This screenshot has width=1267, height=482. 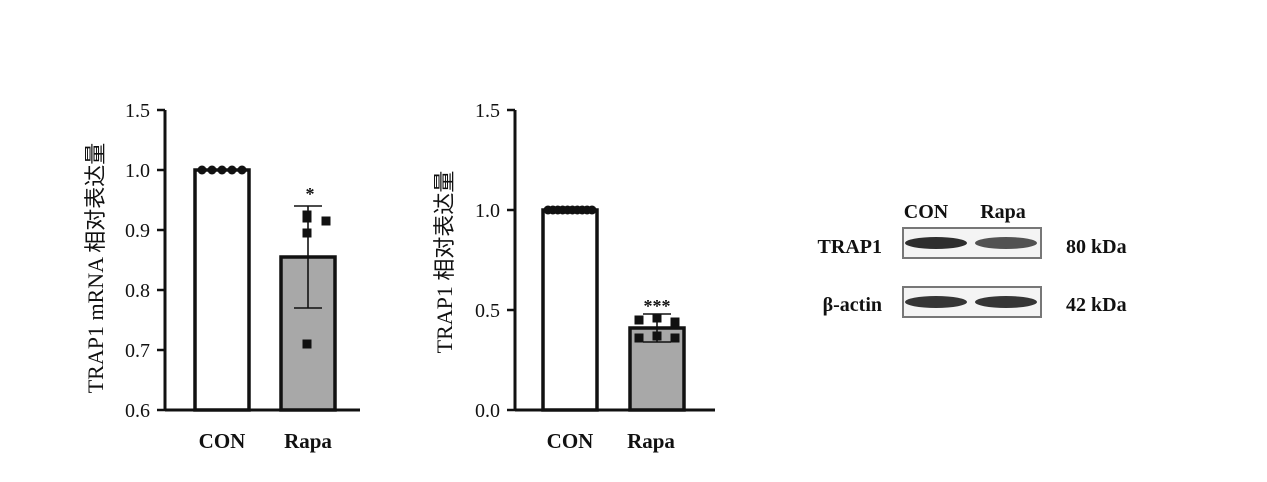 What do you see at coordinates (137, 291) in the screenshot?
I see `chart-1-y-tick-label: 0.8` at bounding box center [137, 291].